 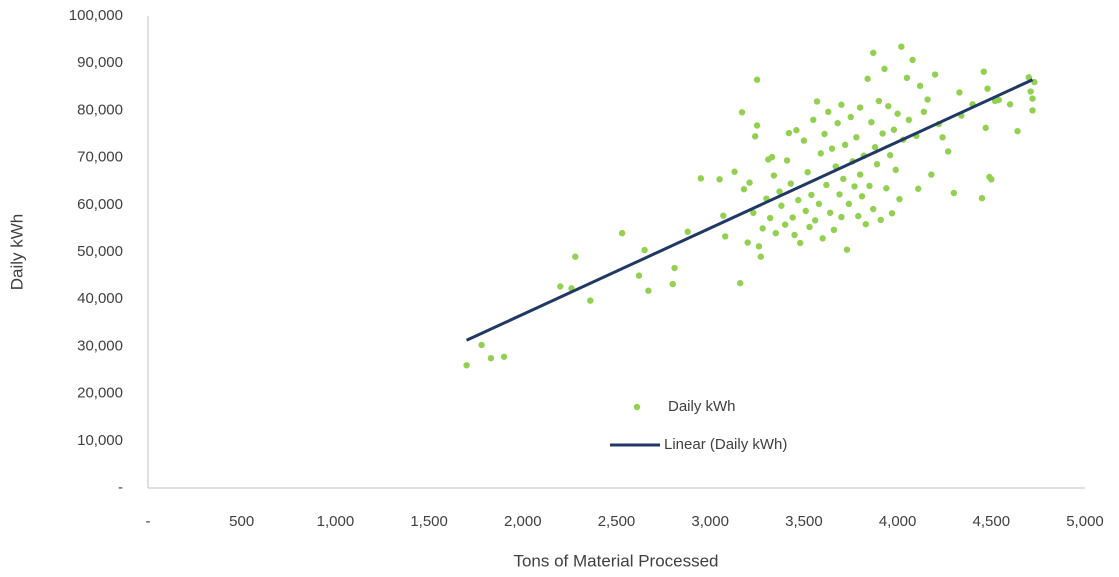 I want to click on x-tick-label: 4,000, so click(x=898, y=521).